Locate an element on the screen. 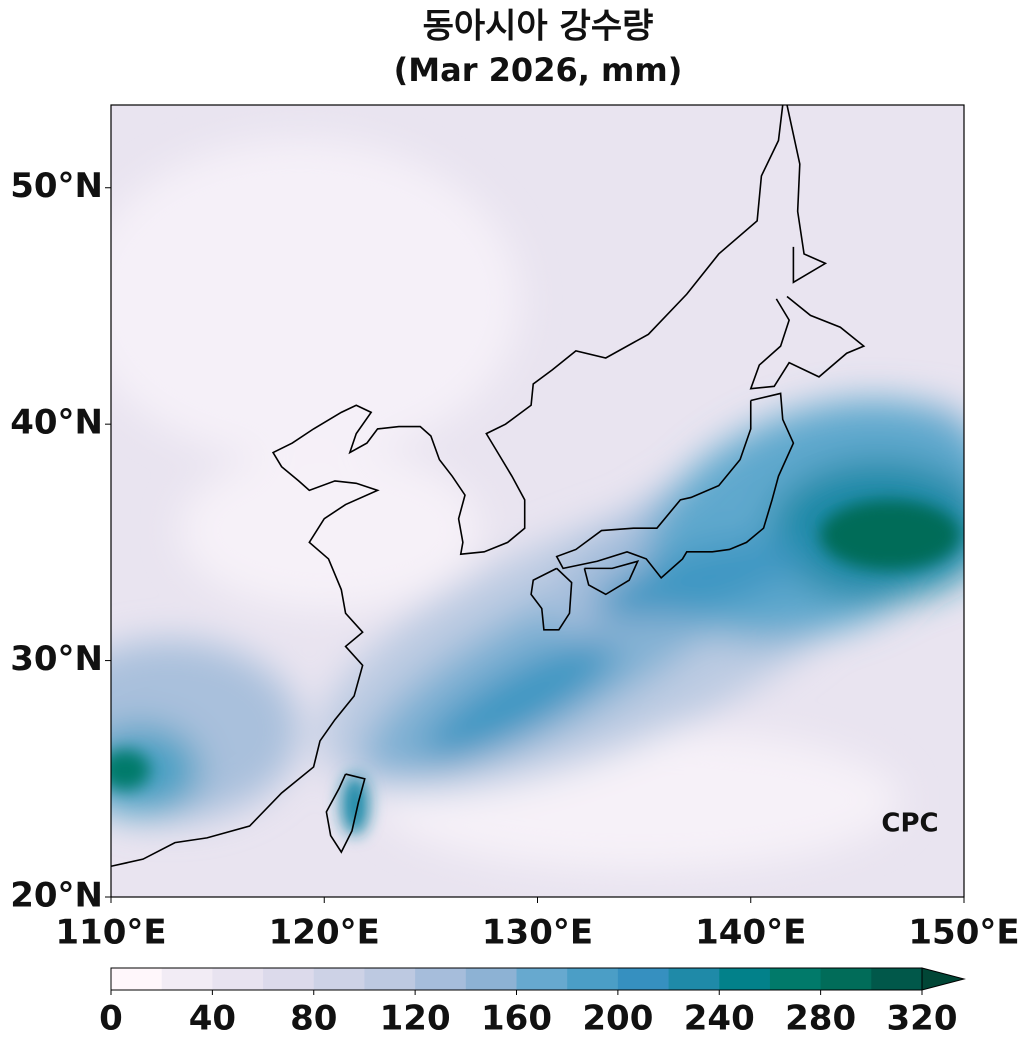  y-tick-label: 30°N is located at coordinates (56, 659).